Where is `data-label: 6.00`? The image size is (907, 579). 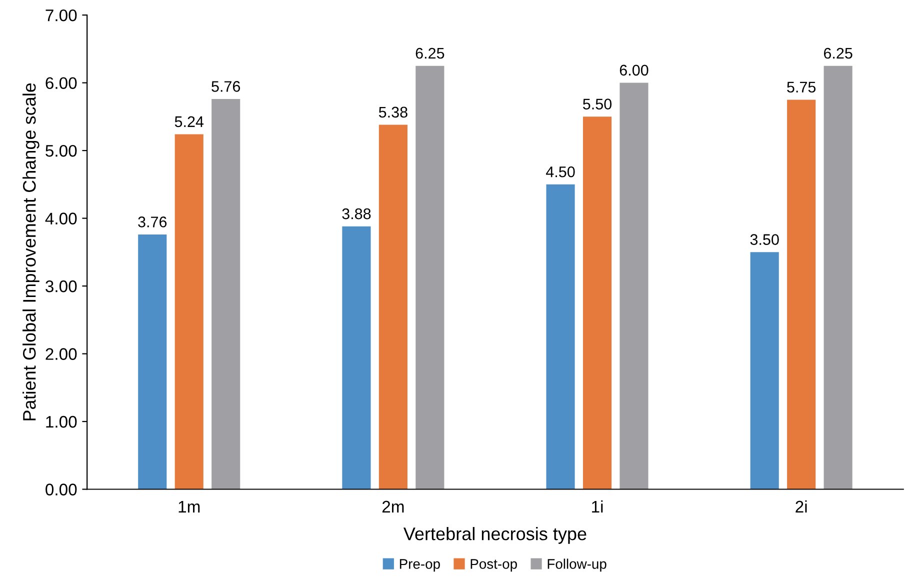 data-label: 6.00 is located at coordinates (634, 70).